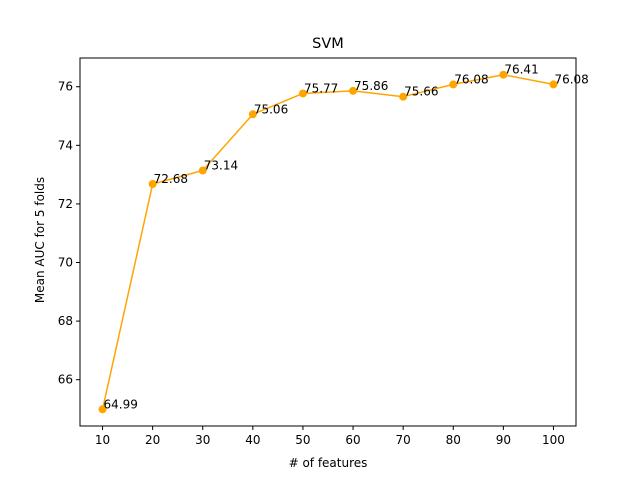 This screenshot has height=480, width=640. Describe the element at coordinates (421, 92) in the screenshot. I see `data-label: 75.66` at that location.